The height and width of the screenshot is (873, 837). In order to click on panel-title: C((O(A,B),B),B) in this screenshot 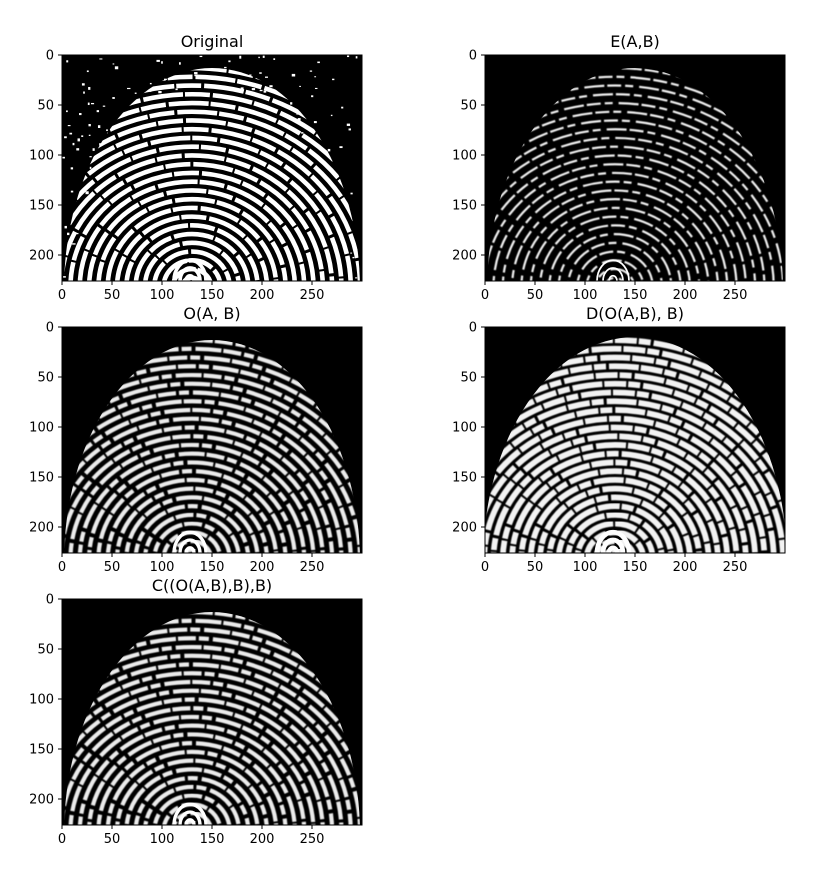, I will do `click(212, 585)`.